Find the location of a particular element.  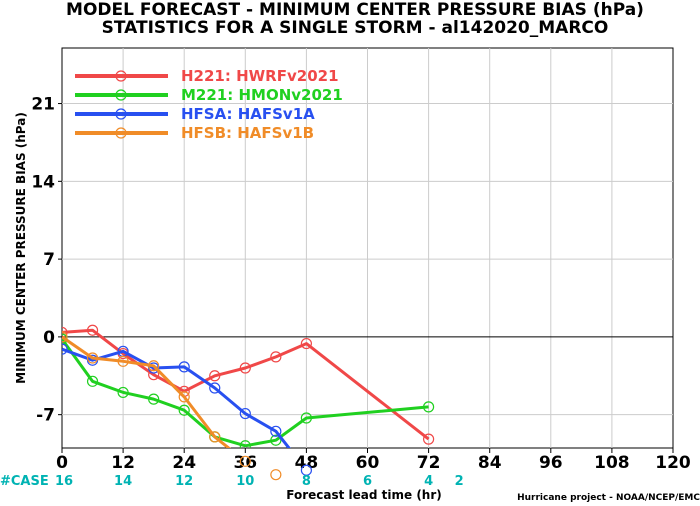

x-tick-label: 0 is located at coordinates (62, 463).